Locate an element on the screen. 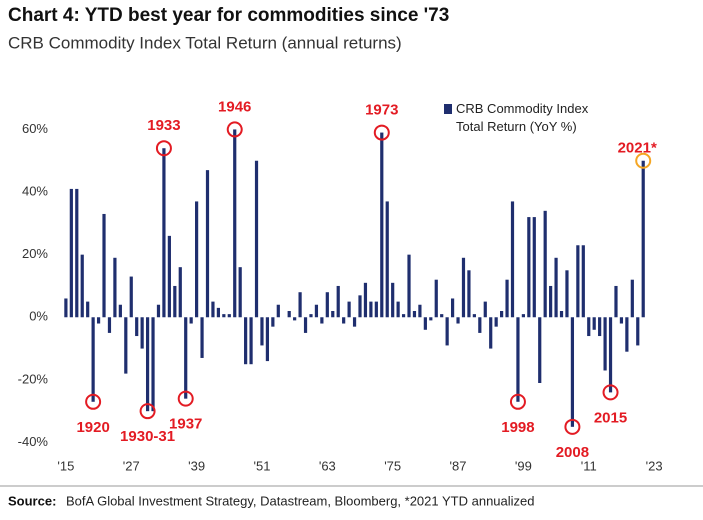 The width and height of the screenshot is (703, 520). annotation-label: 2008 is located at coordinates (572, 452).